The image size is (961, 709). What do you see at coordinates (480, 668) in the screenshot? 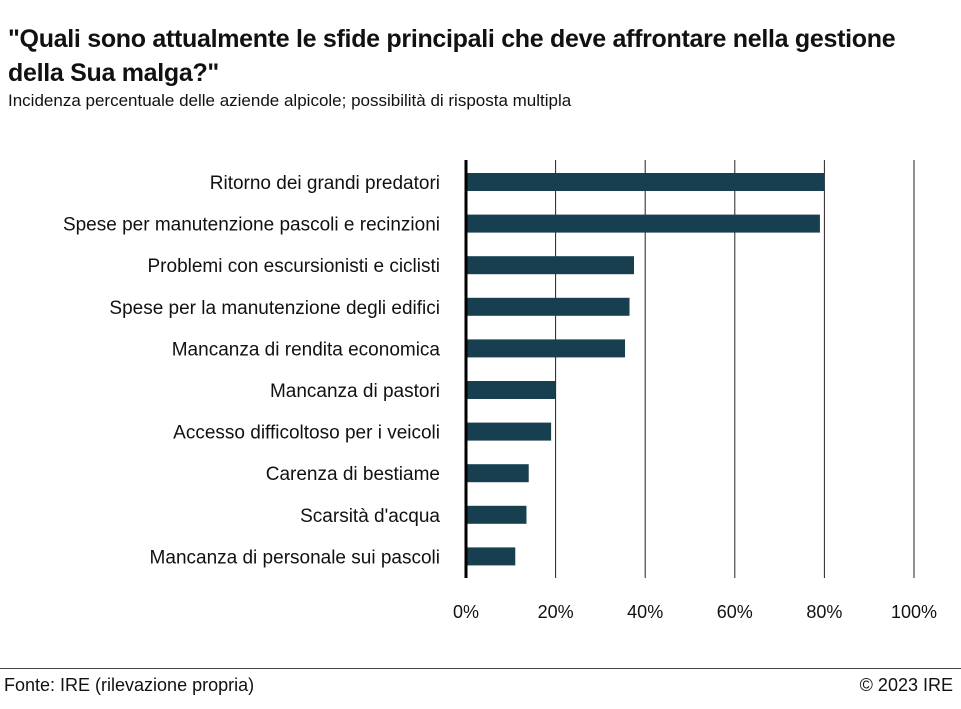
I see `footer-divider` at bounding box center [480, 668].